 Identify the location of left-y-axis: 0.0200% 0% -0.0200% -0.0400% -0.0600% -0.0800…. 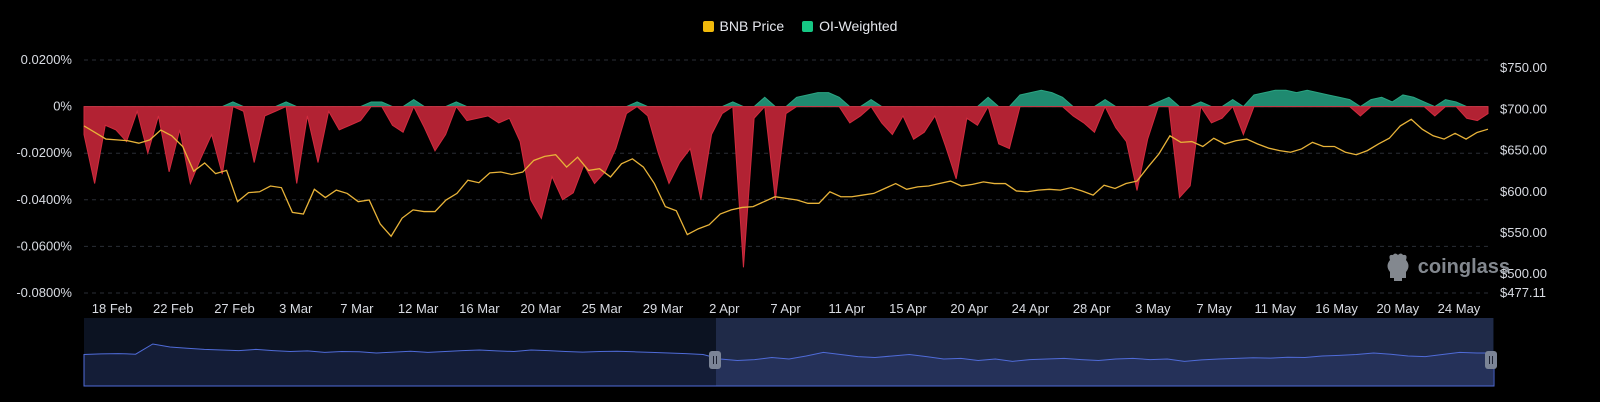
(44, 176).